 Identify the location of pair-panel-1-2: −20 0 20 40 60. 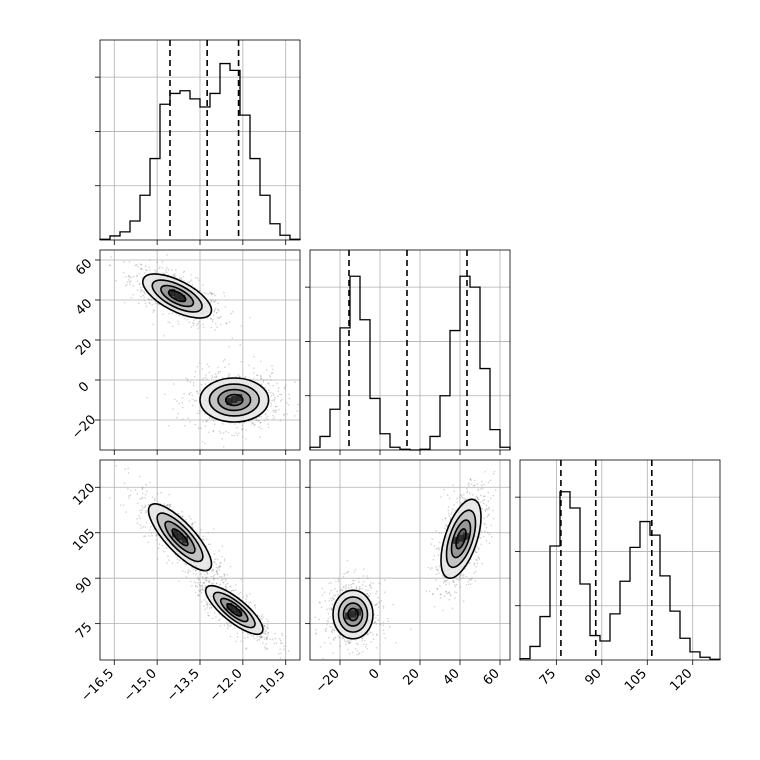
(408, 577).